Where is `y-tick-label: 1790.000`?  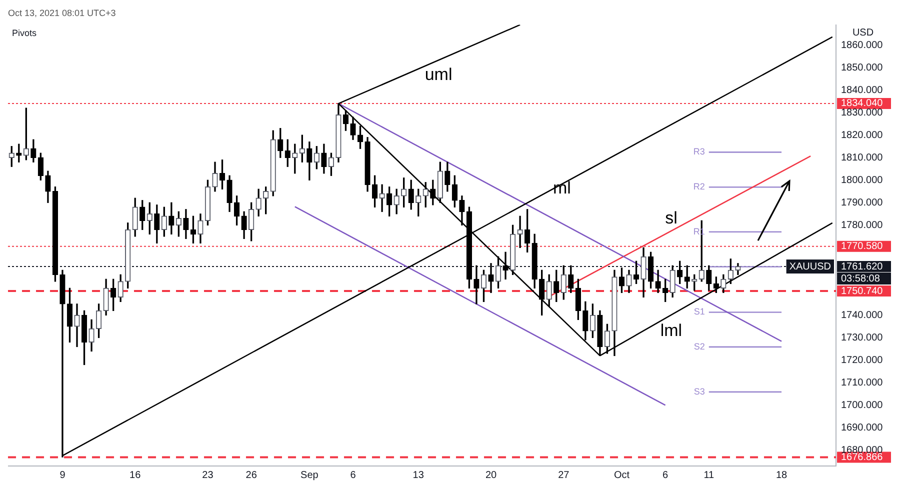 y-tick-label: 1790.000 is located at coordinates (862, 202).